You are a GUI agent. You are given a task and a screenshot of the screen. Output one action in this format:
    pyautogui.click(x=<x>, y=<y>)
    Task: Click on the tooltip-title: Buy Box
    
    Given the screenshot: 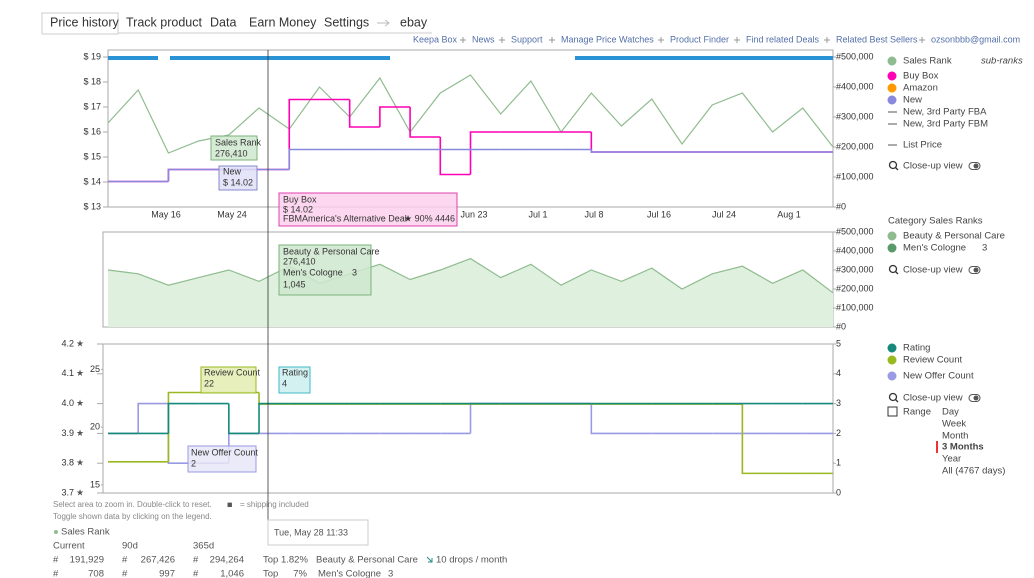 What is the action you would take?
    pyautogui.click(x=300, y=199)
    